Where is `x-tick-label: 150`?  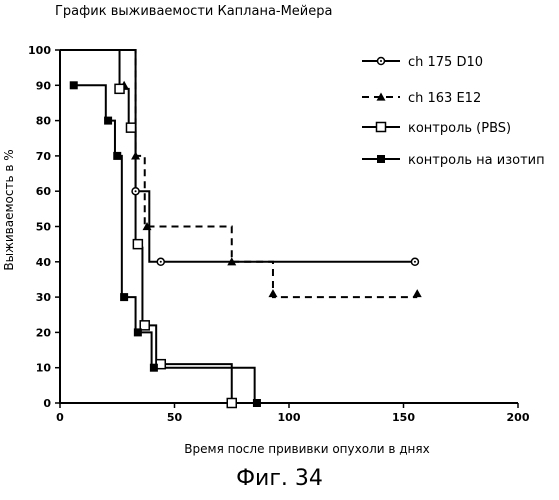 x-tick-label: 150 is located at coordinates (403, 417).